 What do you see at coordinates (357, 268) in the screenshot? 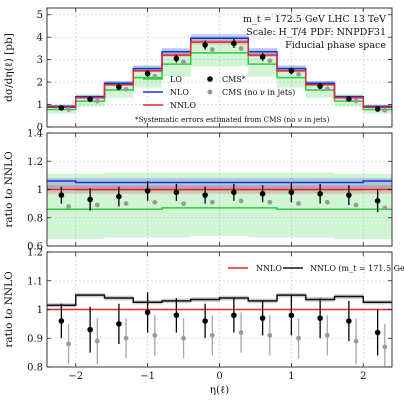
I see `legend-label: NNLO (m_t = 171.5 GeV)` at bounding box center [357, 268].